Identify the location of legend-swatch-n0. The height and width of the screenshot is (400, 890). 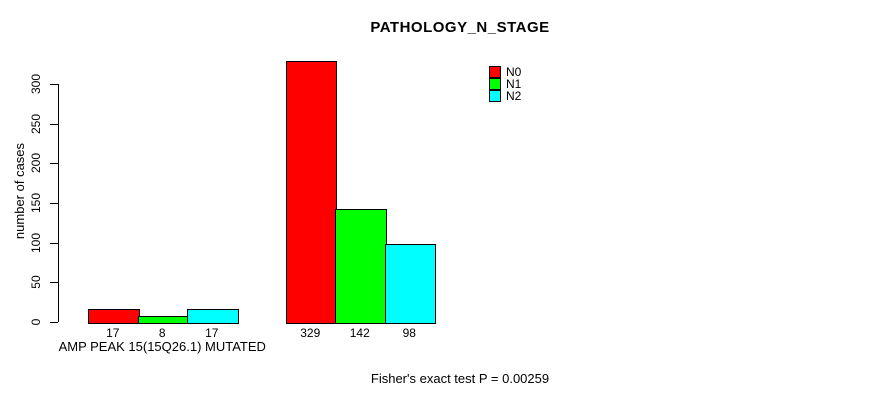
(495, 72).